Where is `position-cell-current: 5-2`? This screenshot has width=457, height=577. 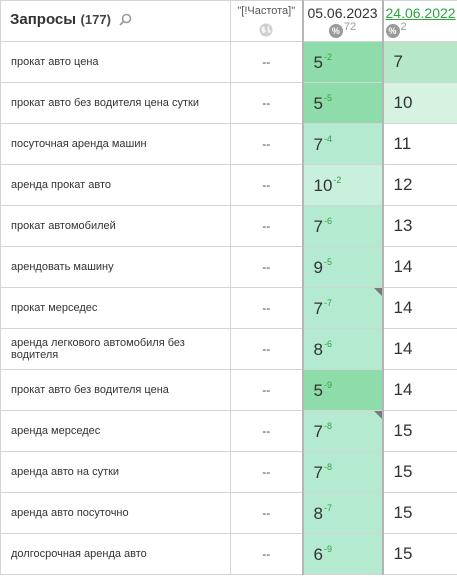
position-cell-current: 5-2 is located at coordinates (342, 62).